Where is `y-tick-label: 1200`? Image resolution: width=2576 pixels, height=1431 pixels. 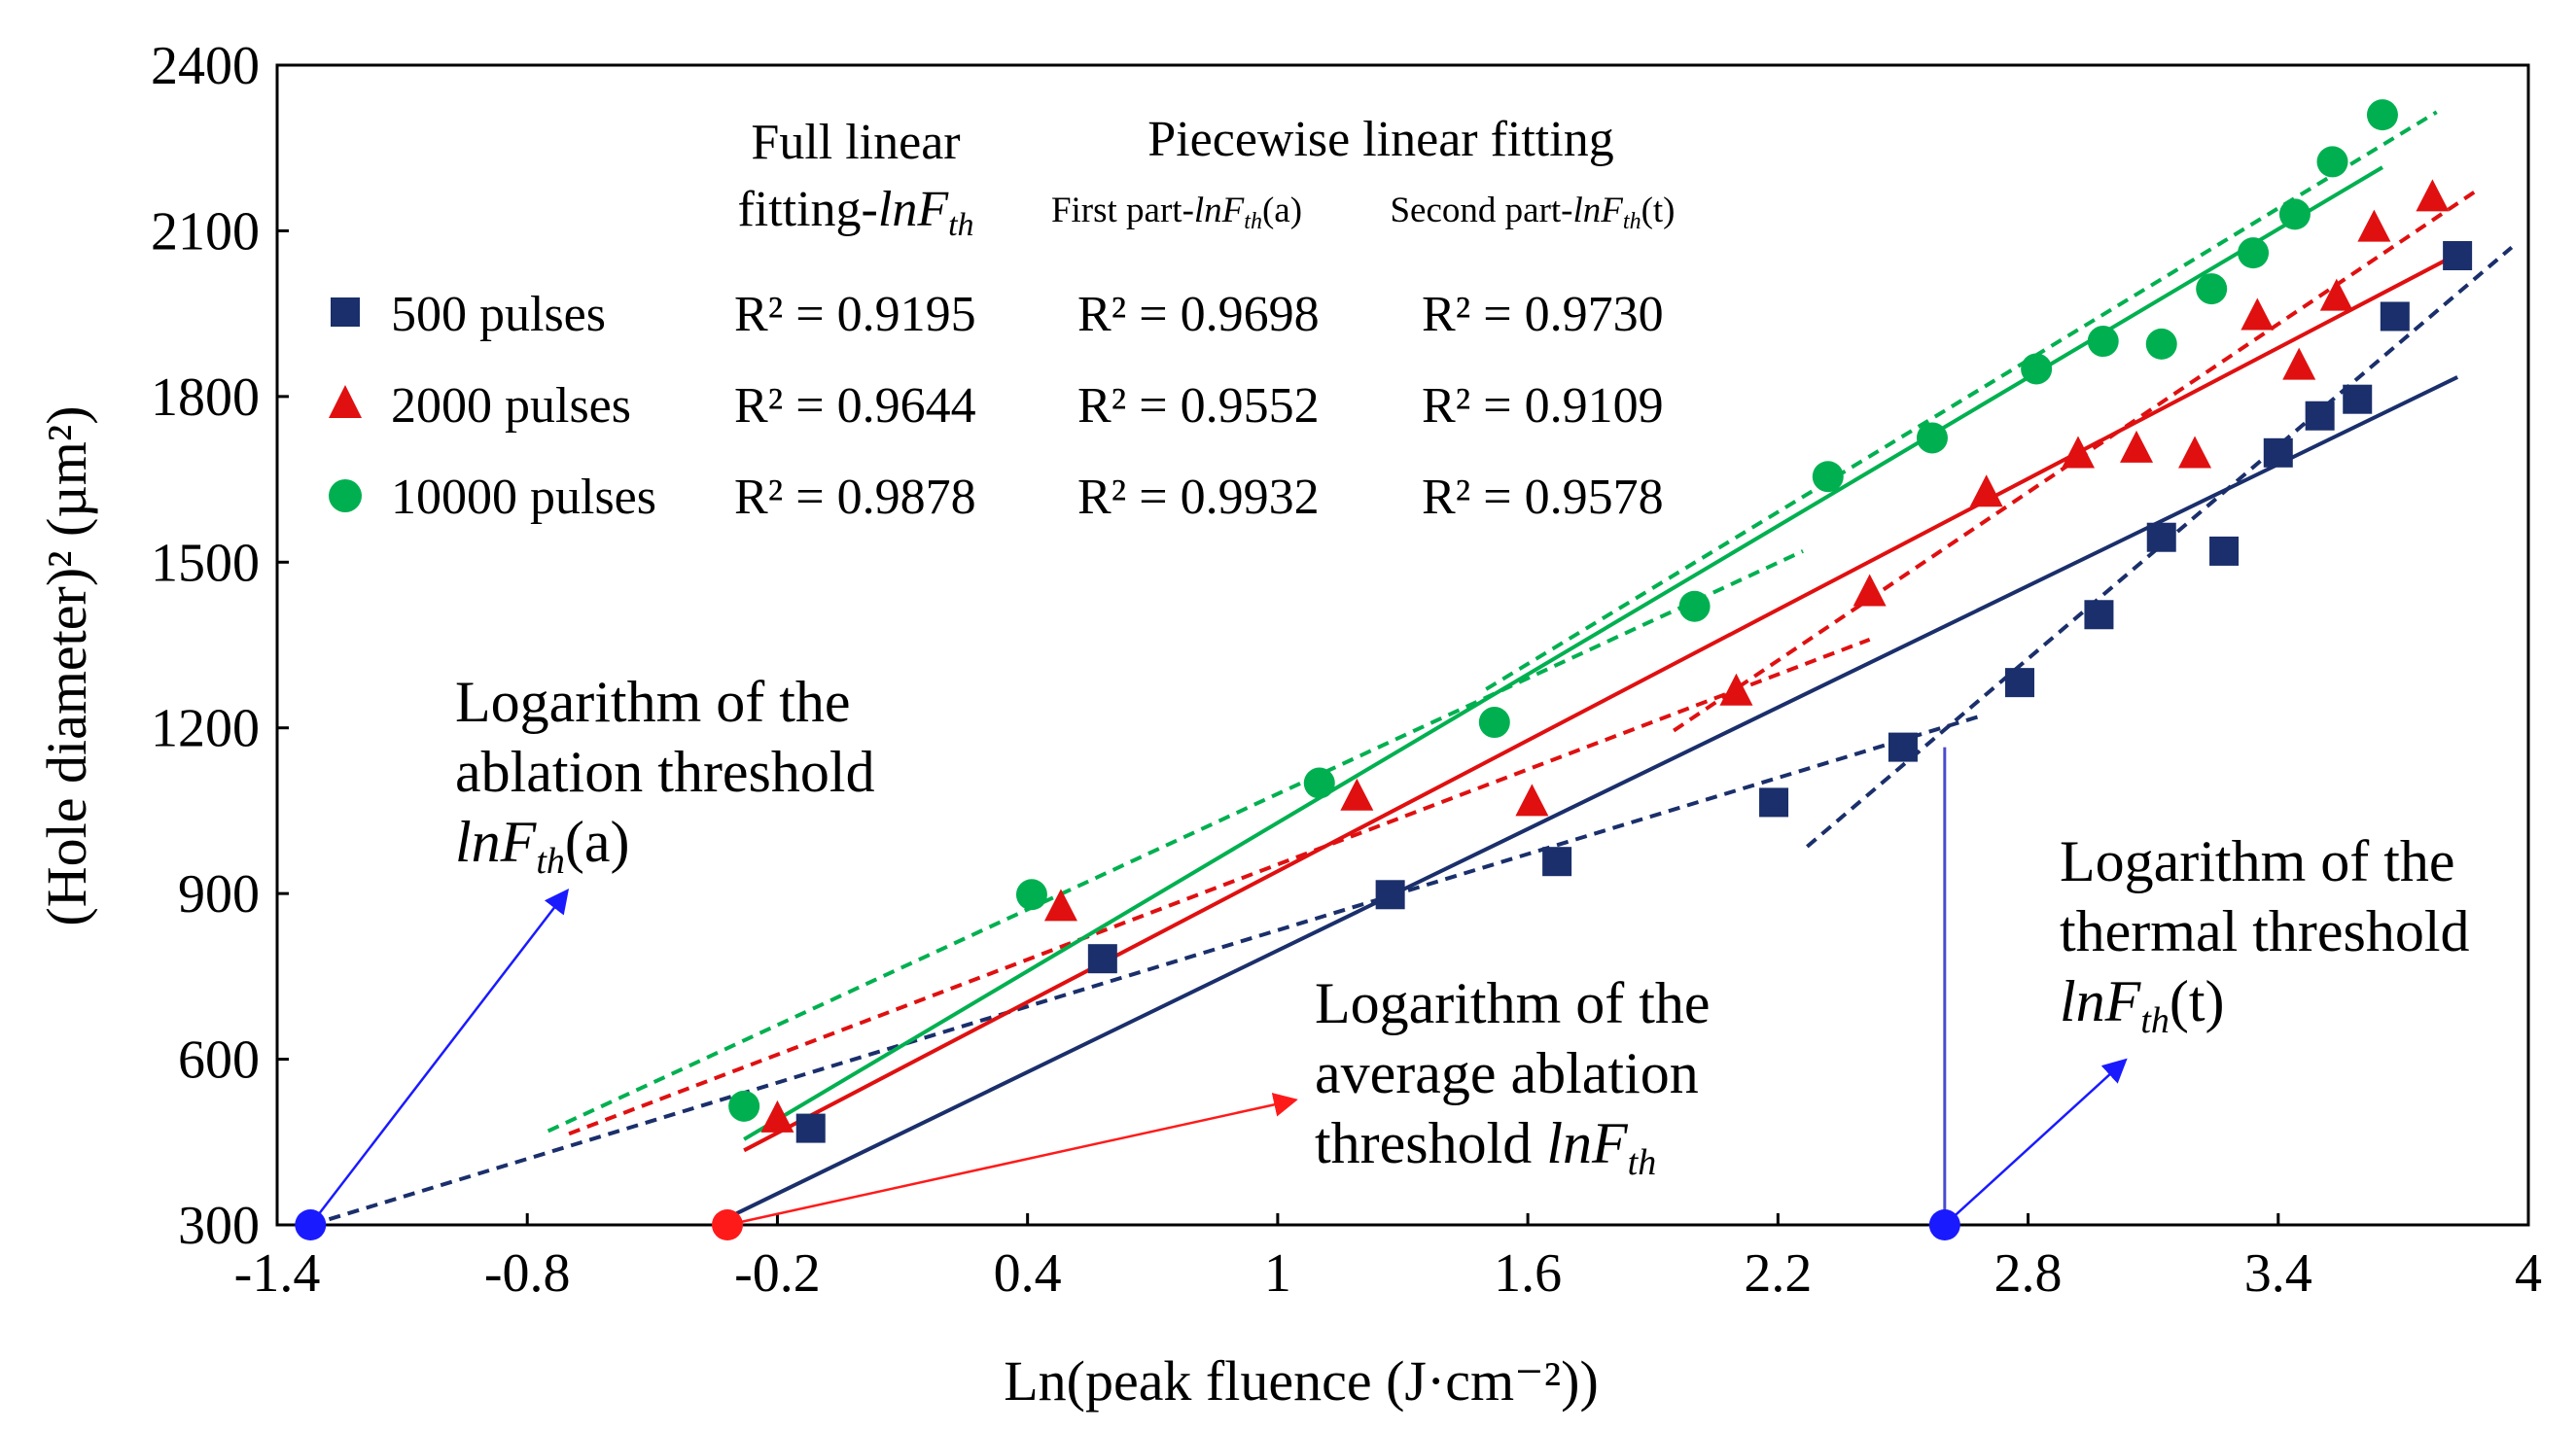 y-tick-label: 1200 is located at coordinates (206, 729).